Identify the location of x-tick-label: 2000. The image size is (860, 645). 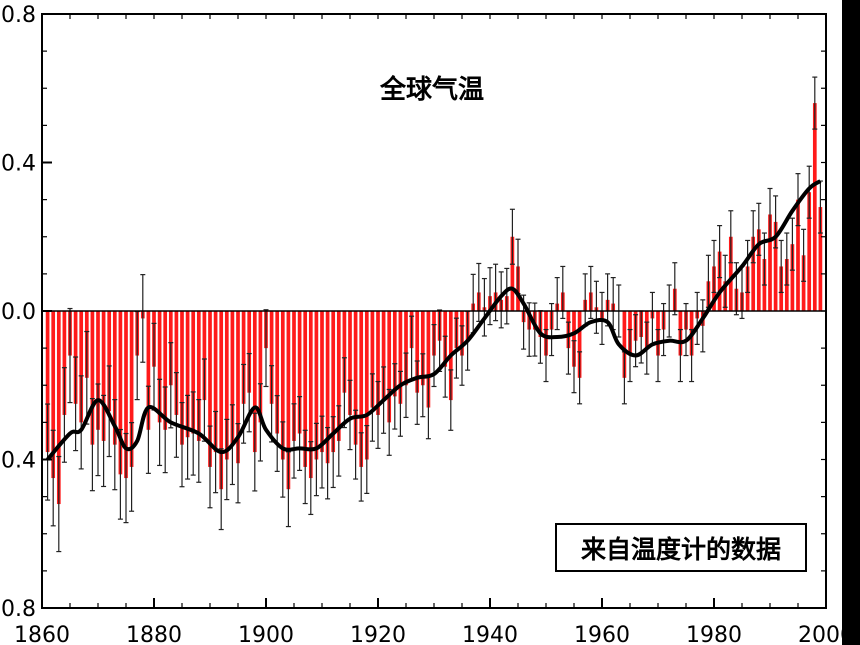
(826, 634).